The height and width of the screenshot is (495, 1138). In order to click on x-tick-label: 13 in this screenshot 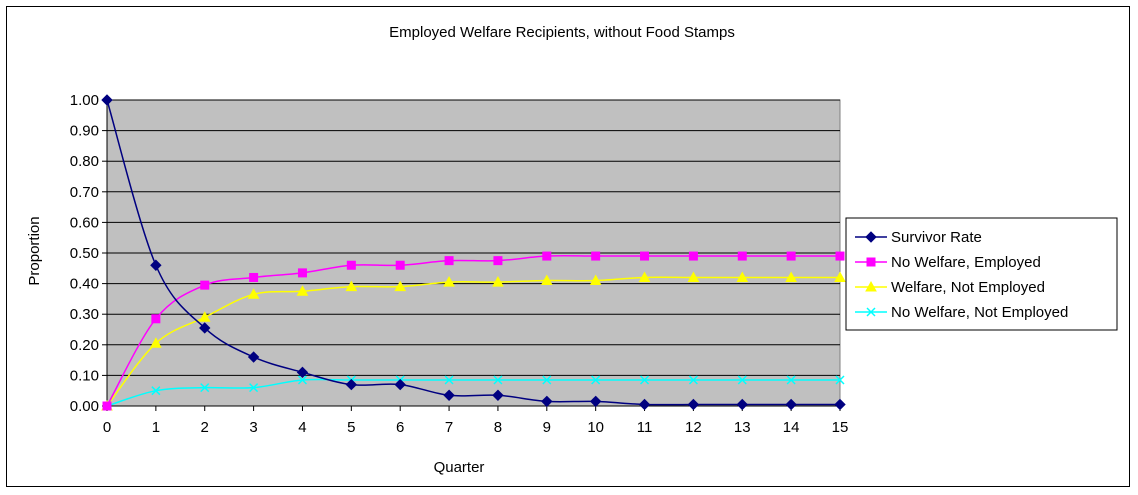, I will do `click(742, 427)`.